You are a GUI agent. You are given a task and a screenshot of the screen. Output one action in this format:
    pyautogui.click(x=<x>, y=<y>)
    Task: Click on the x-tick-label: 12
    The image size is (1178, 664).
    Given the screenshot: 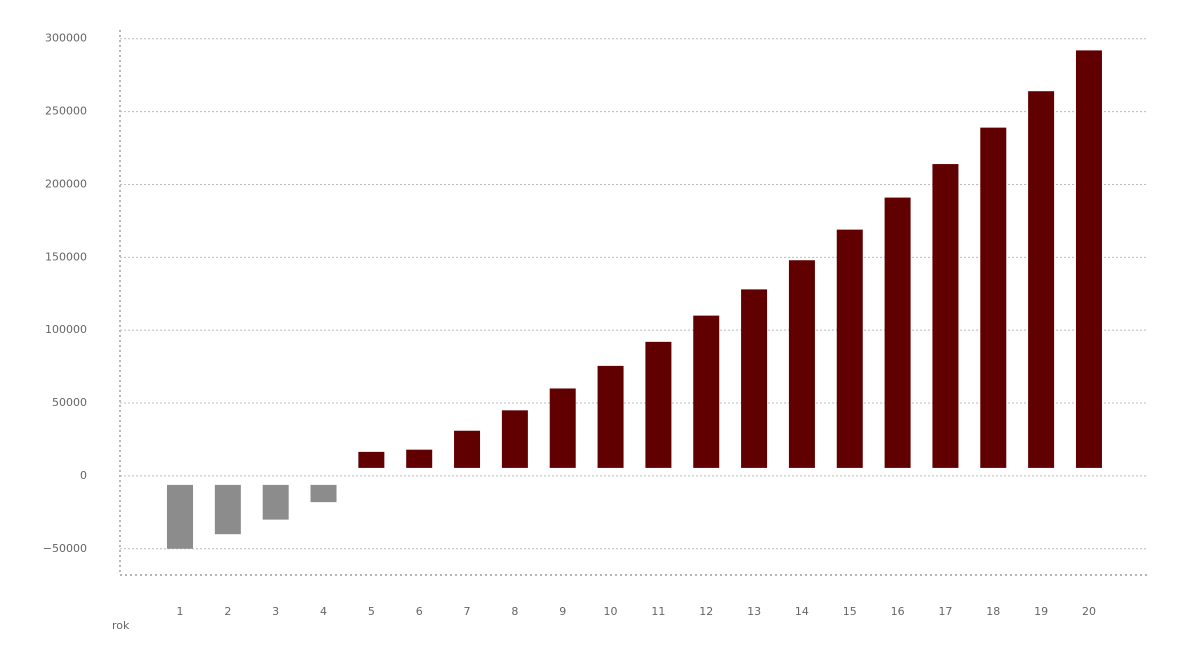 What is the action you would take?
    pyautogui.click(x=706, y=611)
    